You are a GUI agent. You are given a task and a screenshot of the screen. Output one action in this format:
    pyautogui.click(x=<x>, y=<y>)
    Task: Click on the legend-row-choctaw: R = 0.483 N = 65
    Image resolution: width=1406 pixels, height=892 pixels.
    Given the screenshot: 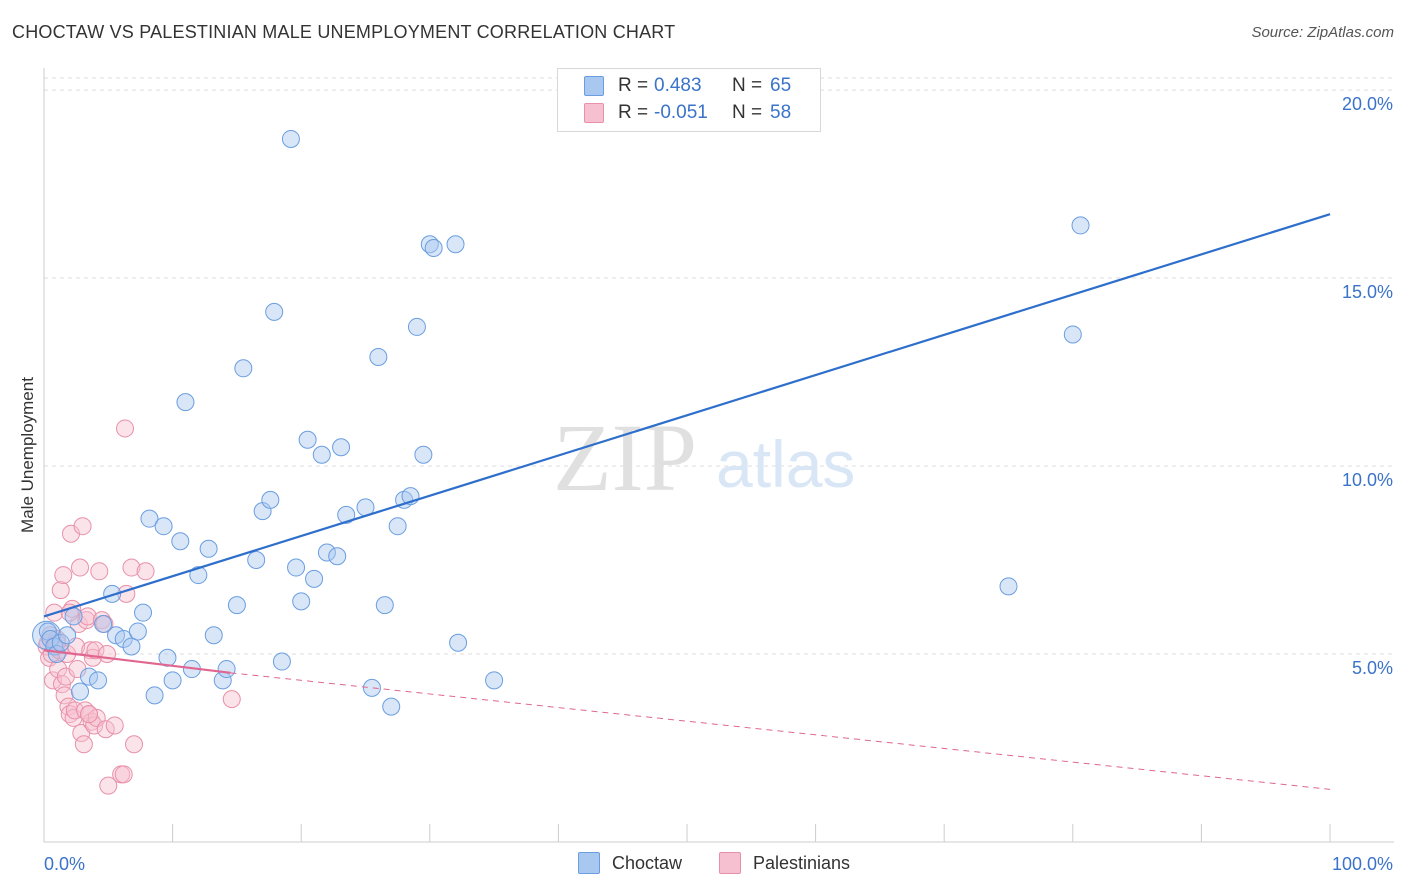 What is the action you would take?
    pyautogui.click(x=674, y=86)
    